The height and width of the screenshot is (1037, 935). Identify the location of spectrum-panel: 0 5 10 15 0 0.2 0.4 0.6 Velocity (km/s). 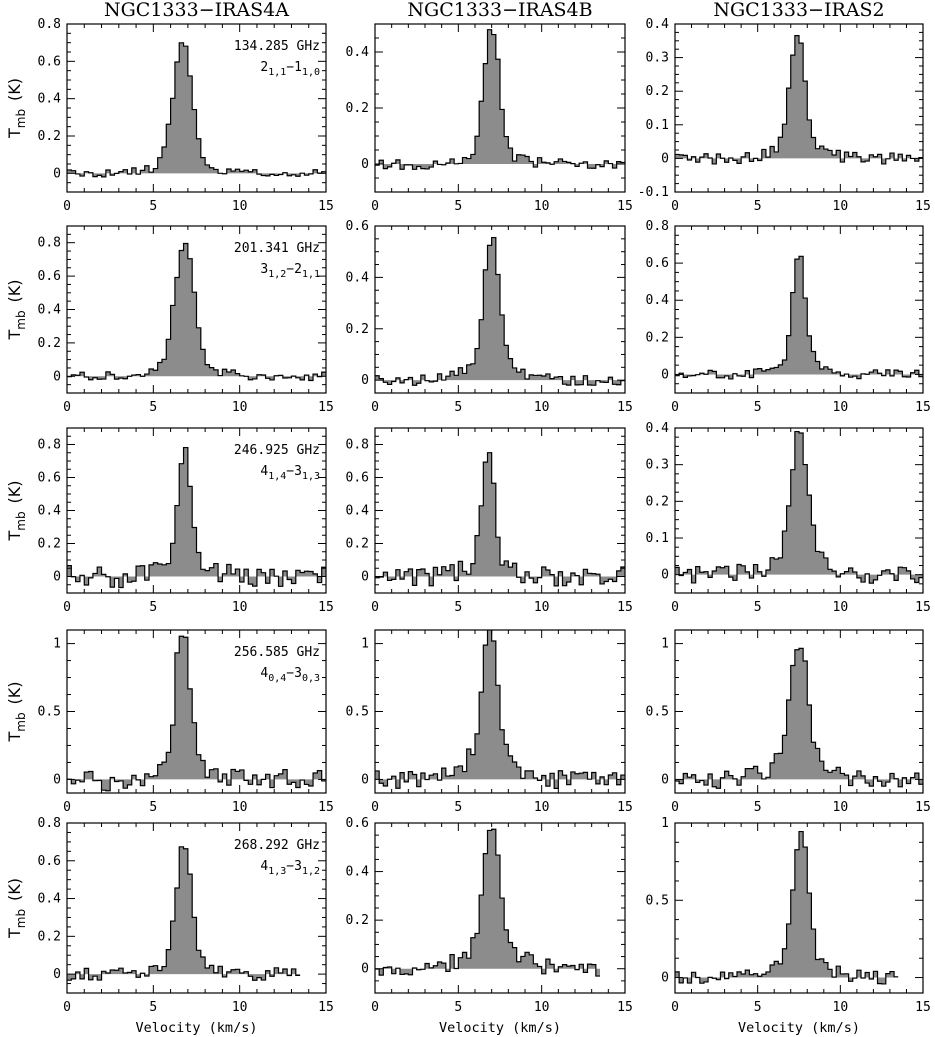
(489, 926).